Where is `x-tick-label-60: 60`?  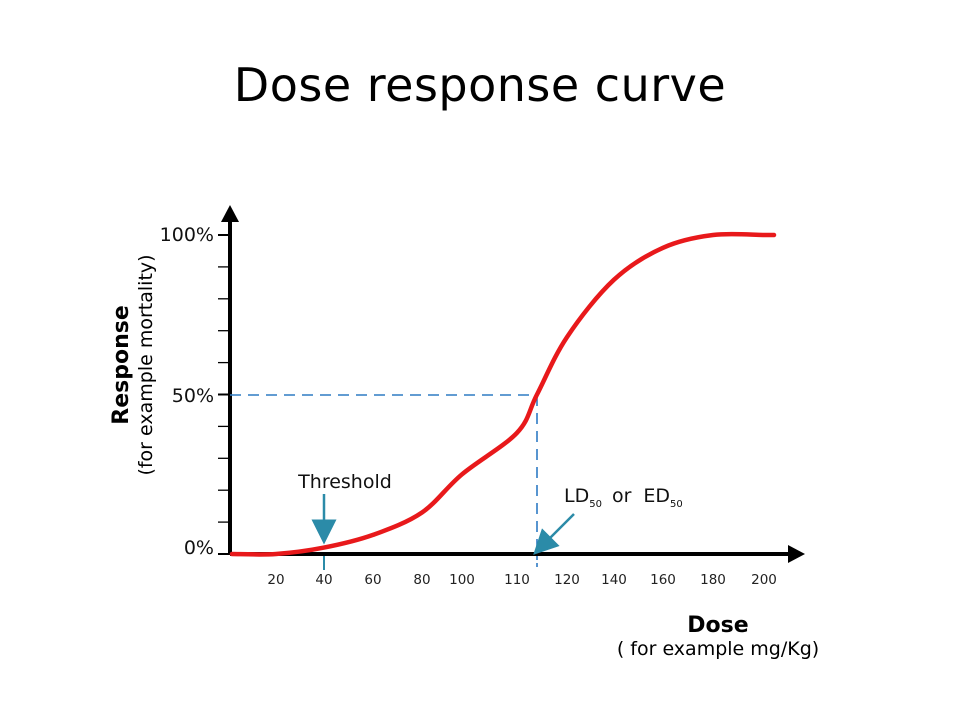
x-tick-label-60: 60 is located at coordinates (372, 580).